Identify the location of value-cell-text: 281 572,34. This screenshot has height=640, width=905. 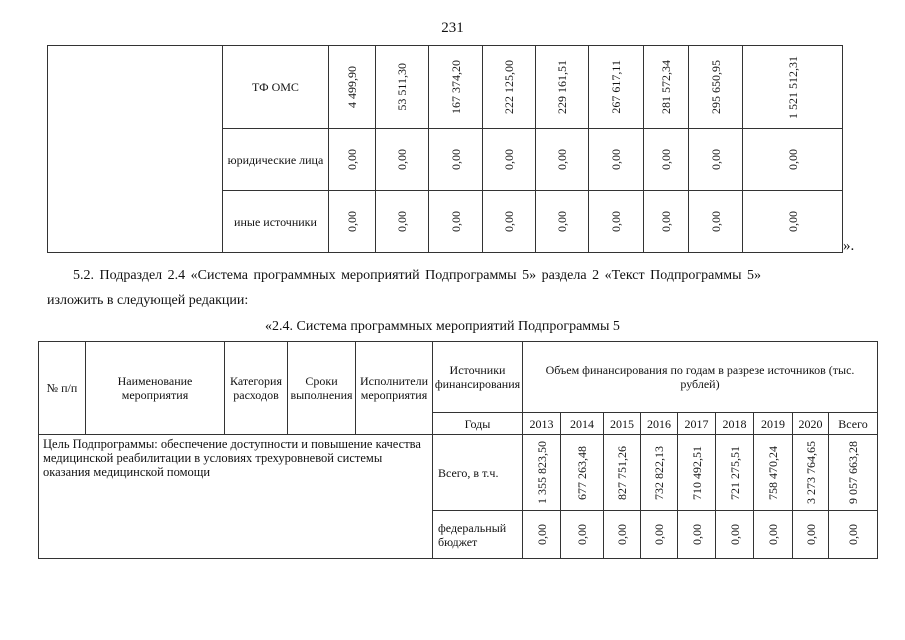
(666, 87).